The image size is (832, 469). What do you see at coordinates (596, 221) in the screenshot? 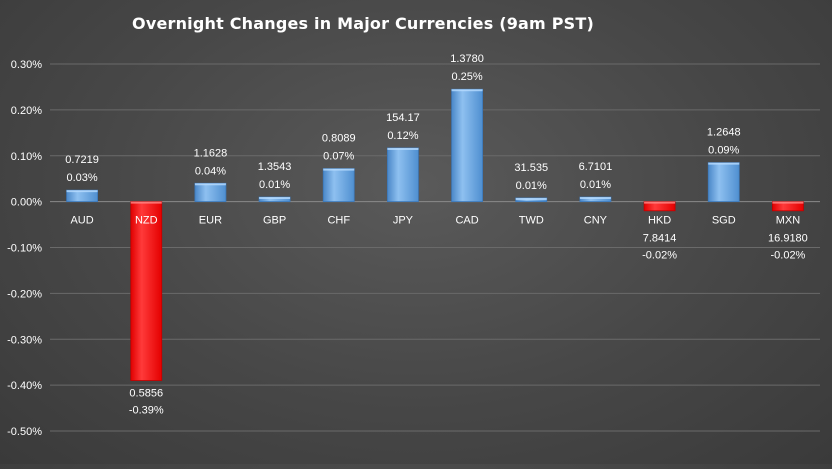
I see `category-label: CNY` at bounding box center [596, 221].